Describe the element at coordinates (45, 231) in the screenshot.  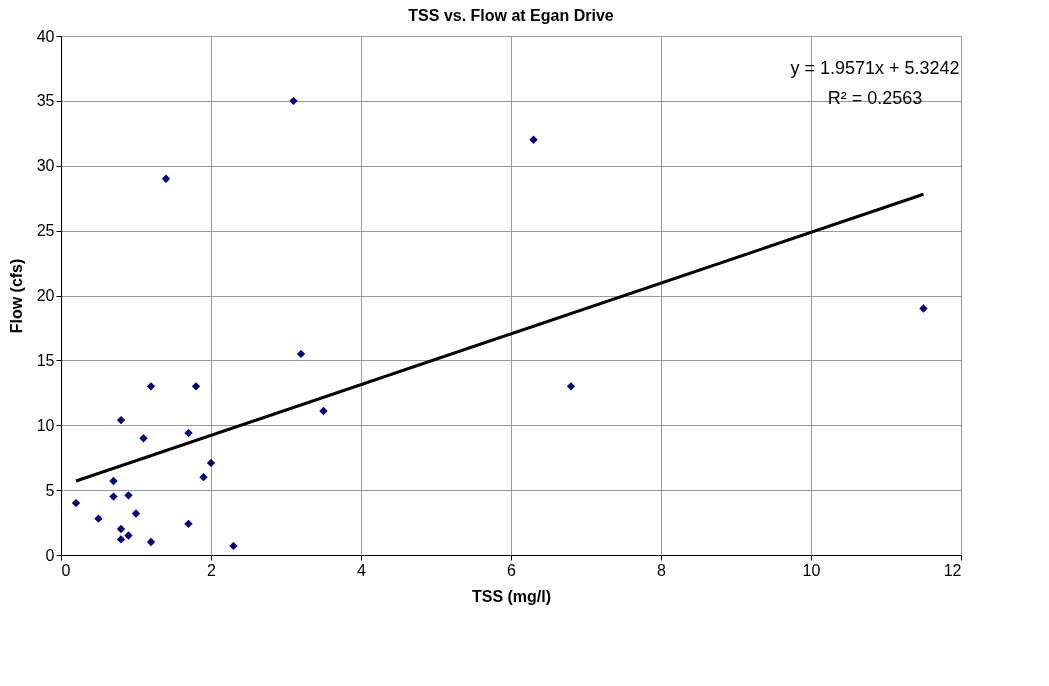
I see `y-tick-label: 25` at that location.